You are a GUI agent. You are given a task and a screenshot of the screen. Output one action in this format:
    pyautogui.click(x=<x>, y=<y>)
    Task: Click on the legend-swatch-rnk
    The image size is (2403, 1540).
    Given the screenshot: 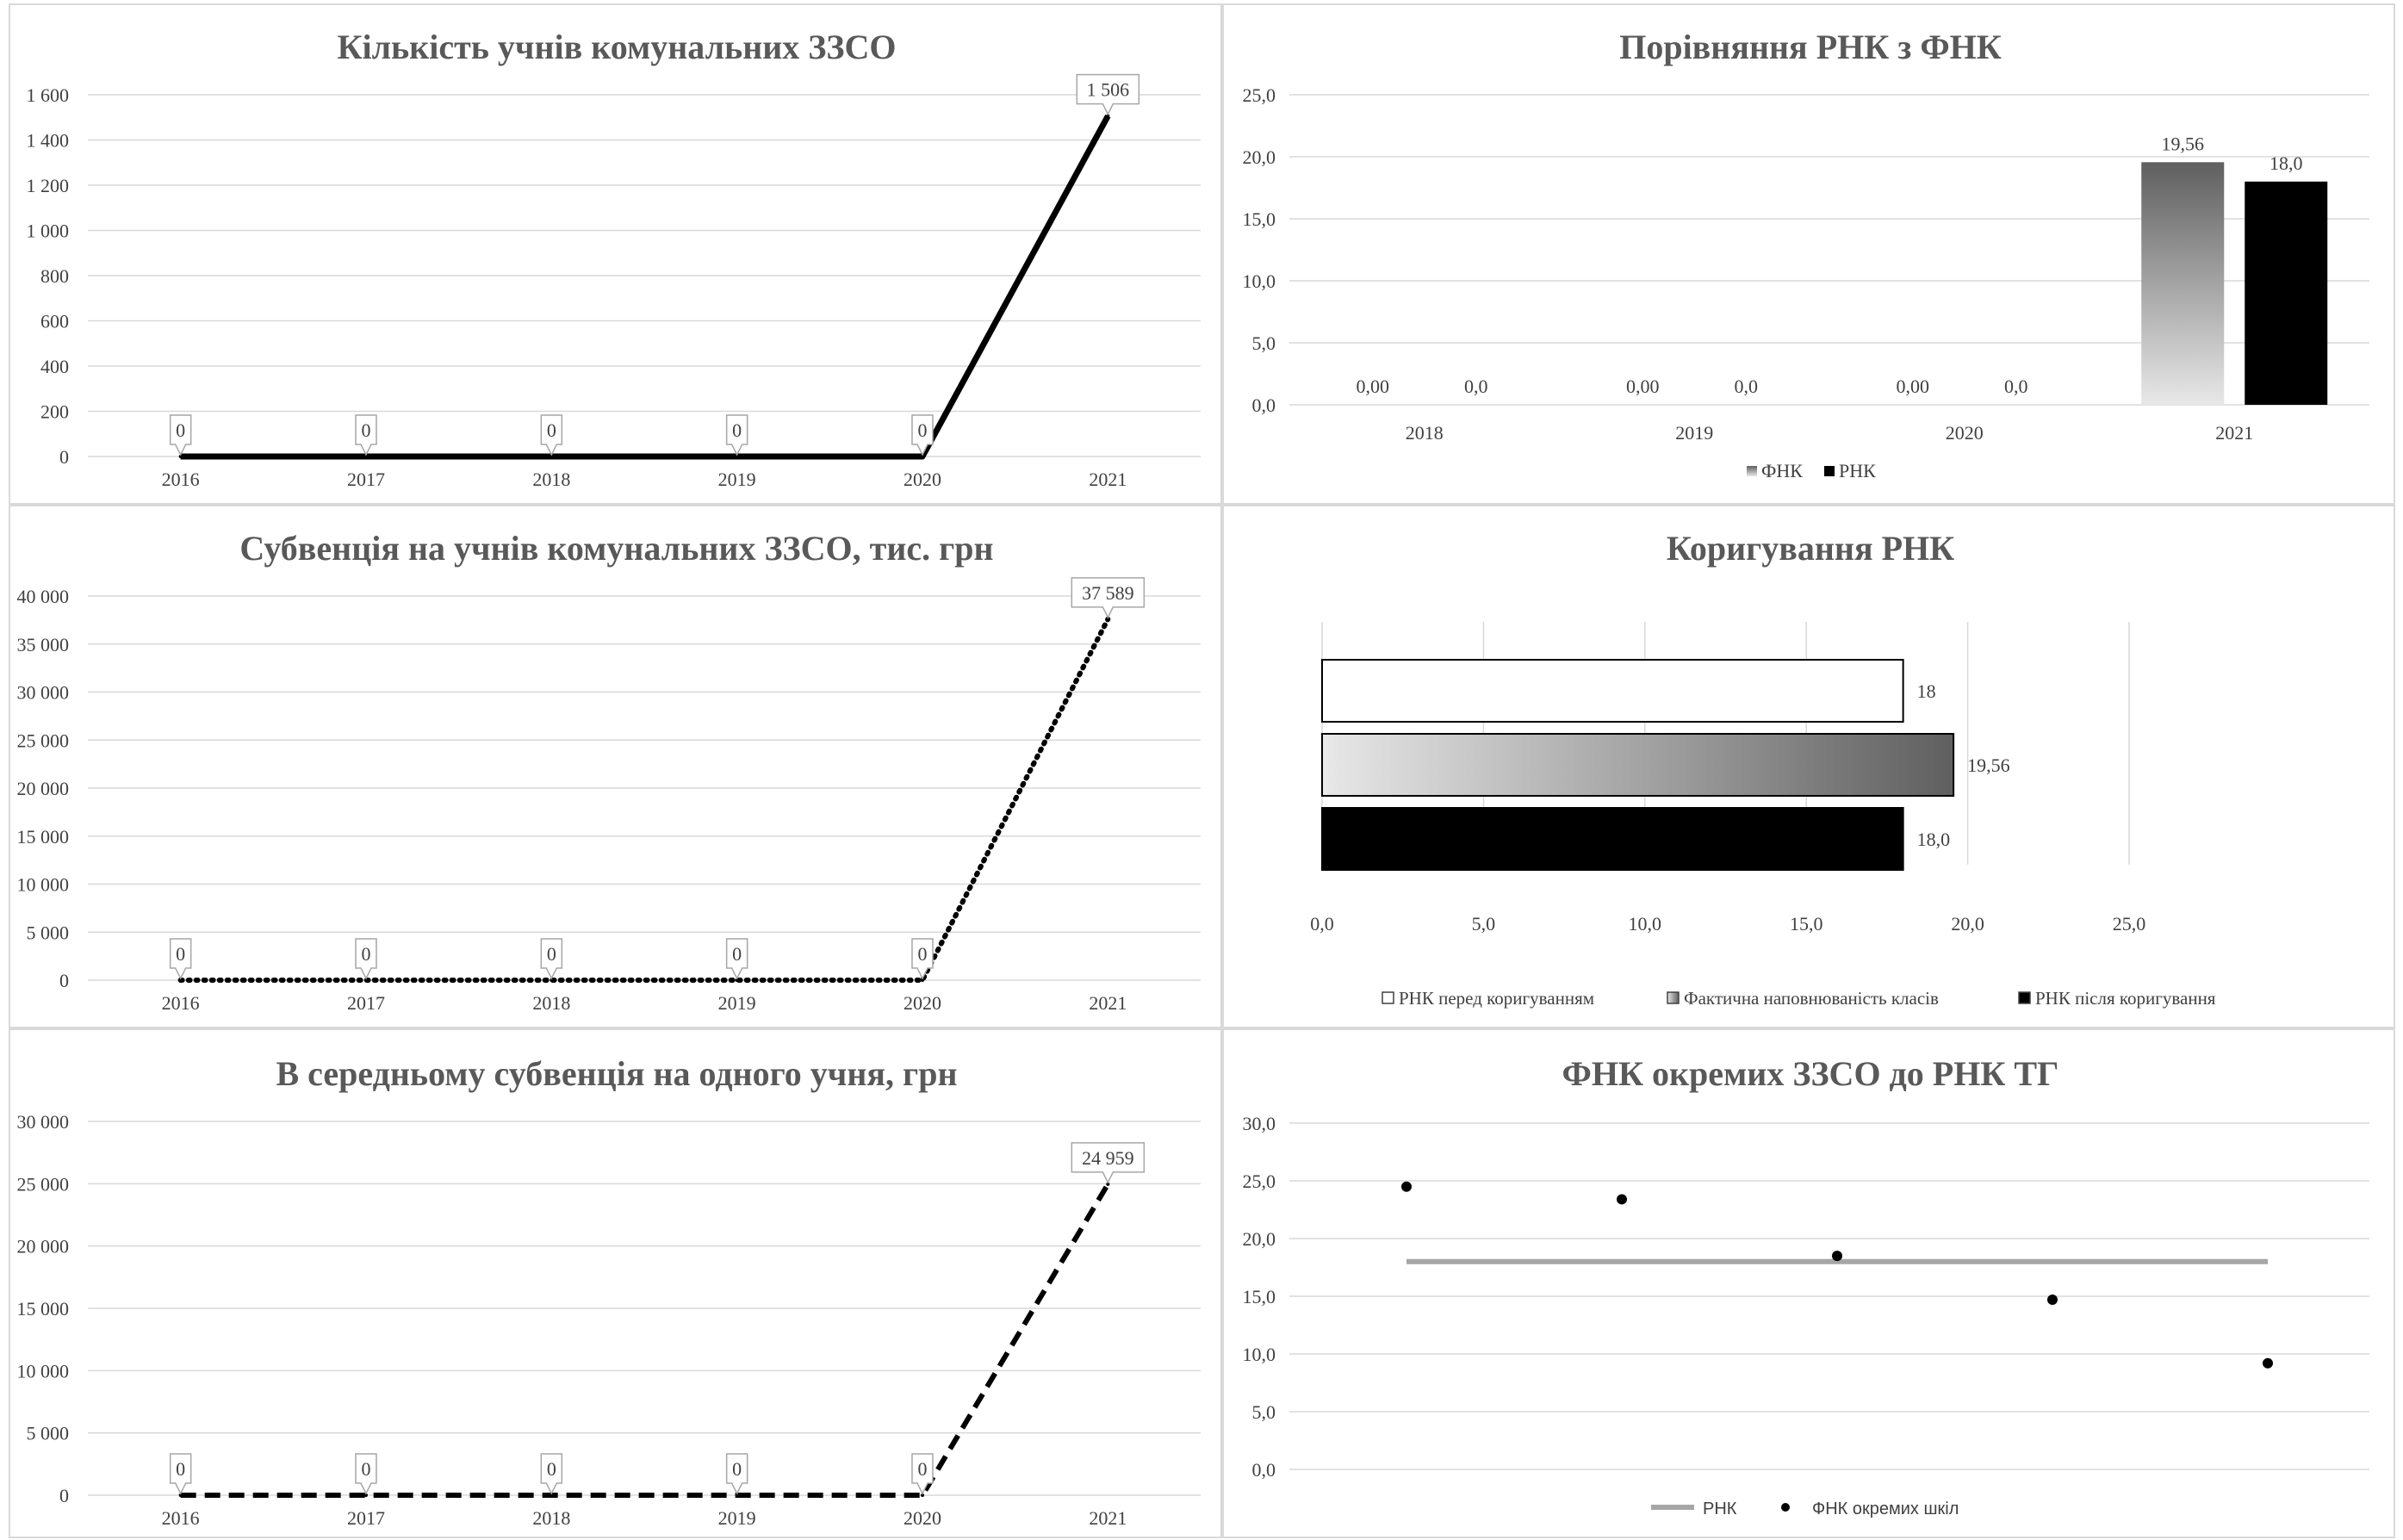 What is the action you would take?
    pyautogui.click(x=1829, y=471)
    